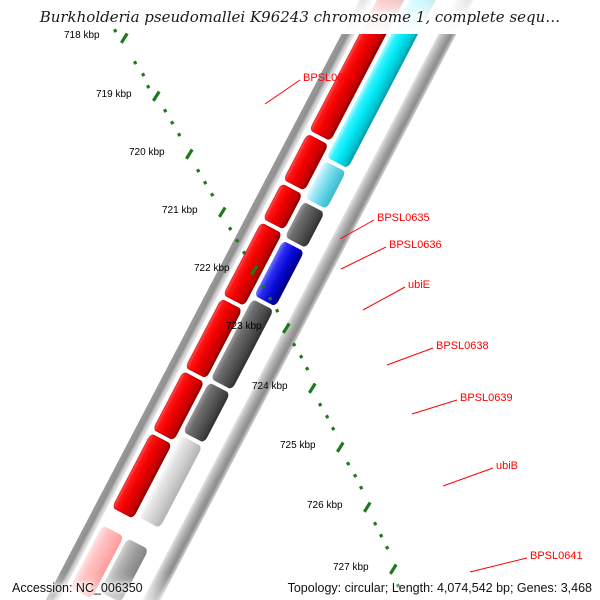  I want to click on ruler-tick-label: 722 kbp, so click(212, 268).